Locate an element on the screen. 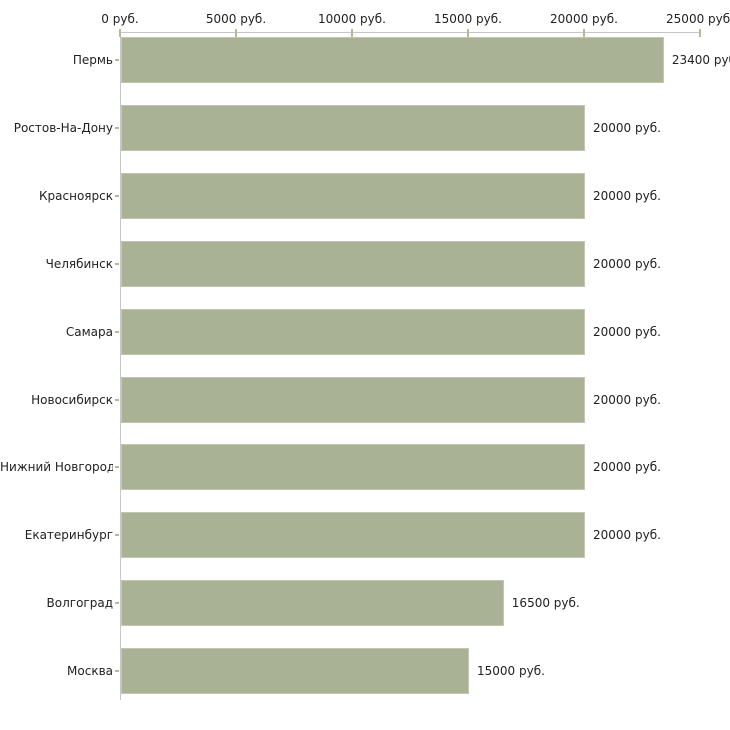 Image resolution: width=730 pixels, height=730 pixels. category-label: Новосибирск is located at coordinates (72, 399).